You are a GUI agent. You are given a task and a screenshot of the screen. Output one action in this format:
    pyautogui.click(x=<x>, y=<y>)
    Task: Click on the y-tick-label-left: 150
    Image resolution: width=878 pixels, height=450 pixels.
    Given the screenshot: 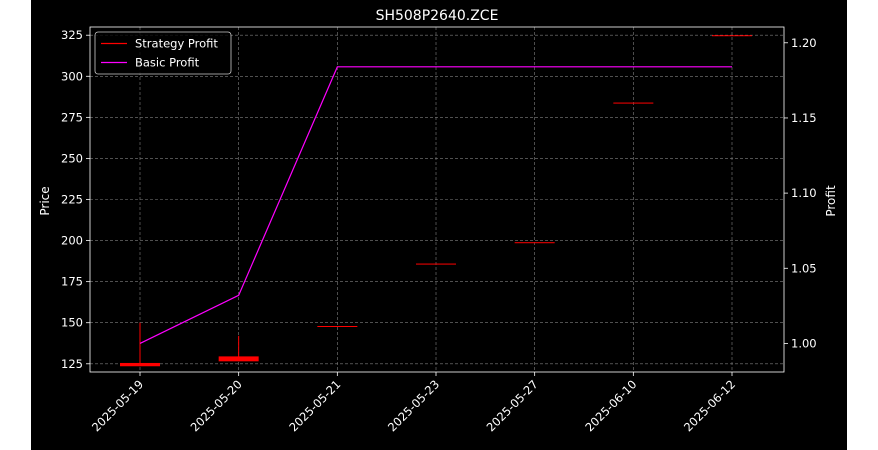 What is the action you would take?
    pyautogui.click(x=72, y=323)
    